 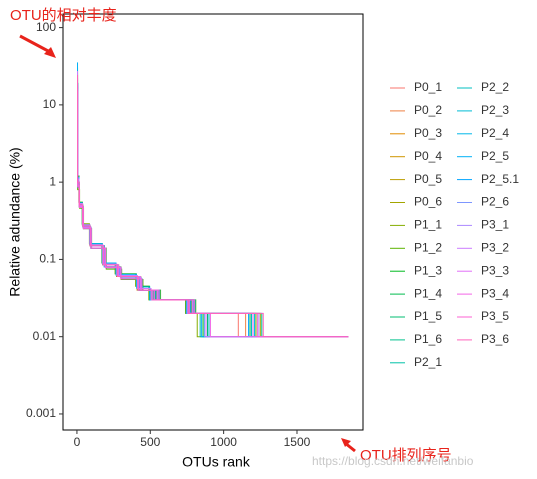 I want to click on legend-label: P2_5.1, so click(x=500, y=179).